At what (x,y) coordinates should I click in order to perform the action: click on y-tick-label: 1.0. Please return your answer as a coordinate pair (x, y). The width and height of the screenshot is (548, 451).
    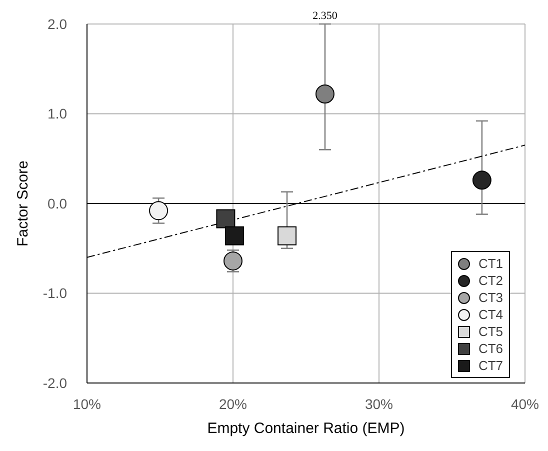
    Looking at the image, I should click on (58, 114).